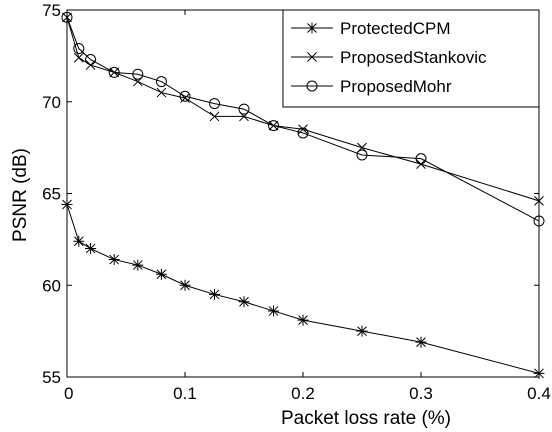 This screenshot has height=432, width=552. I want to click on x-tick-label: 0.1, so click(185, 393).